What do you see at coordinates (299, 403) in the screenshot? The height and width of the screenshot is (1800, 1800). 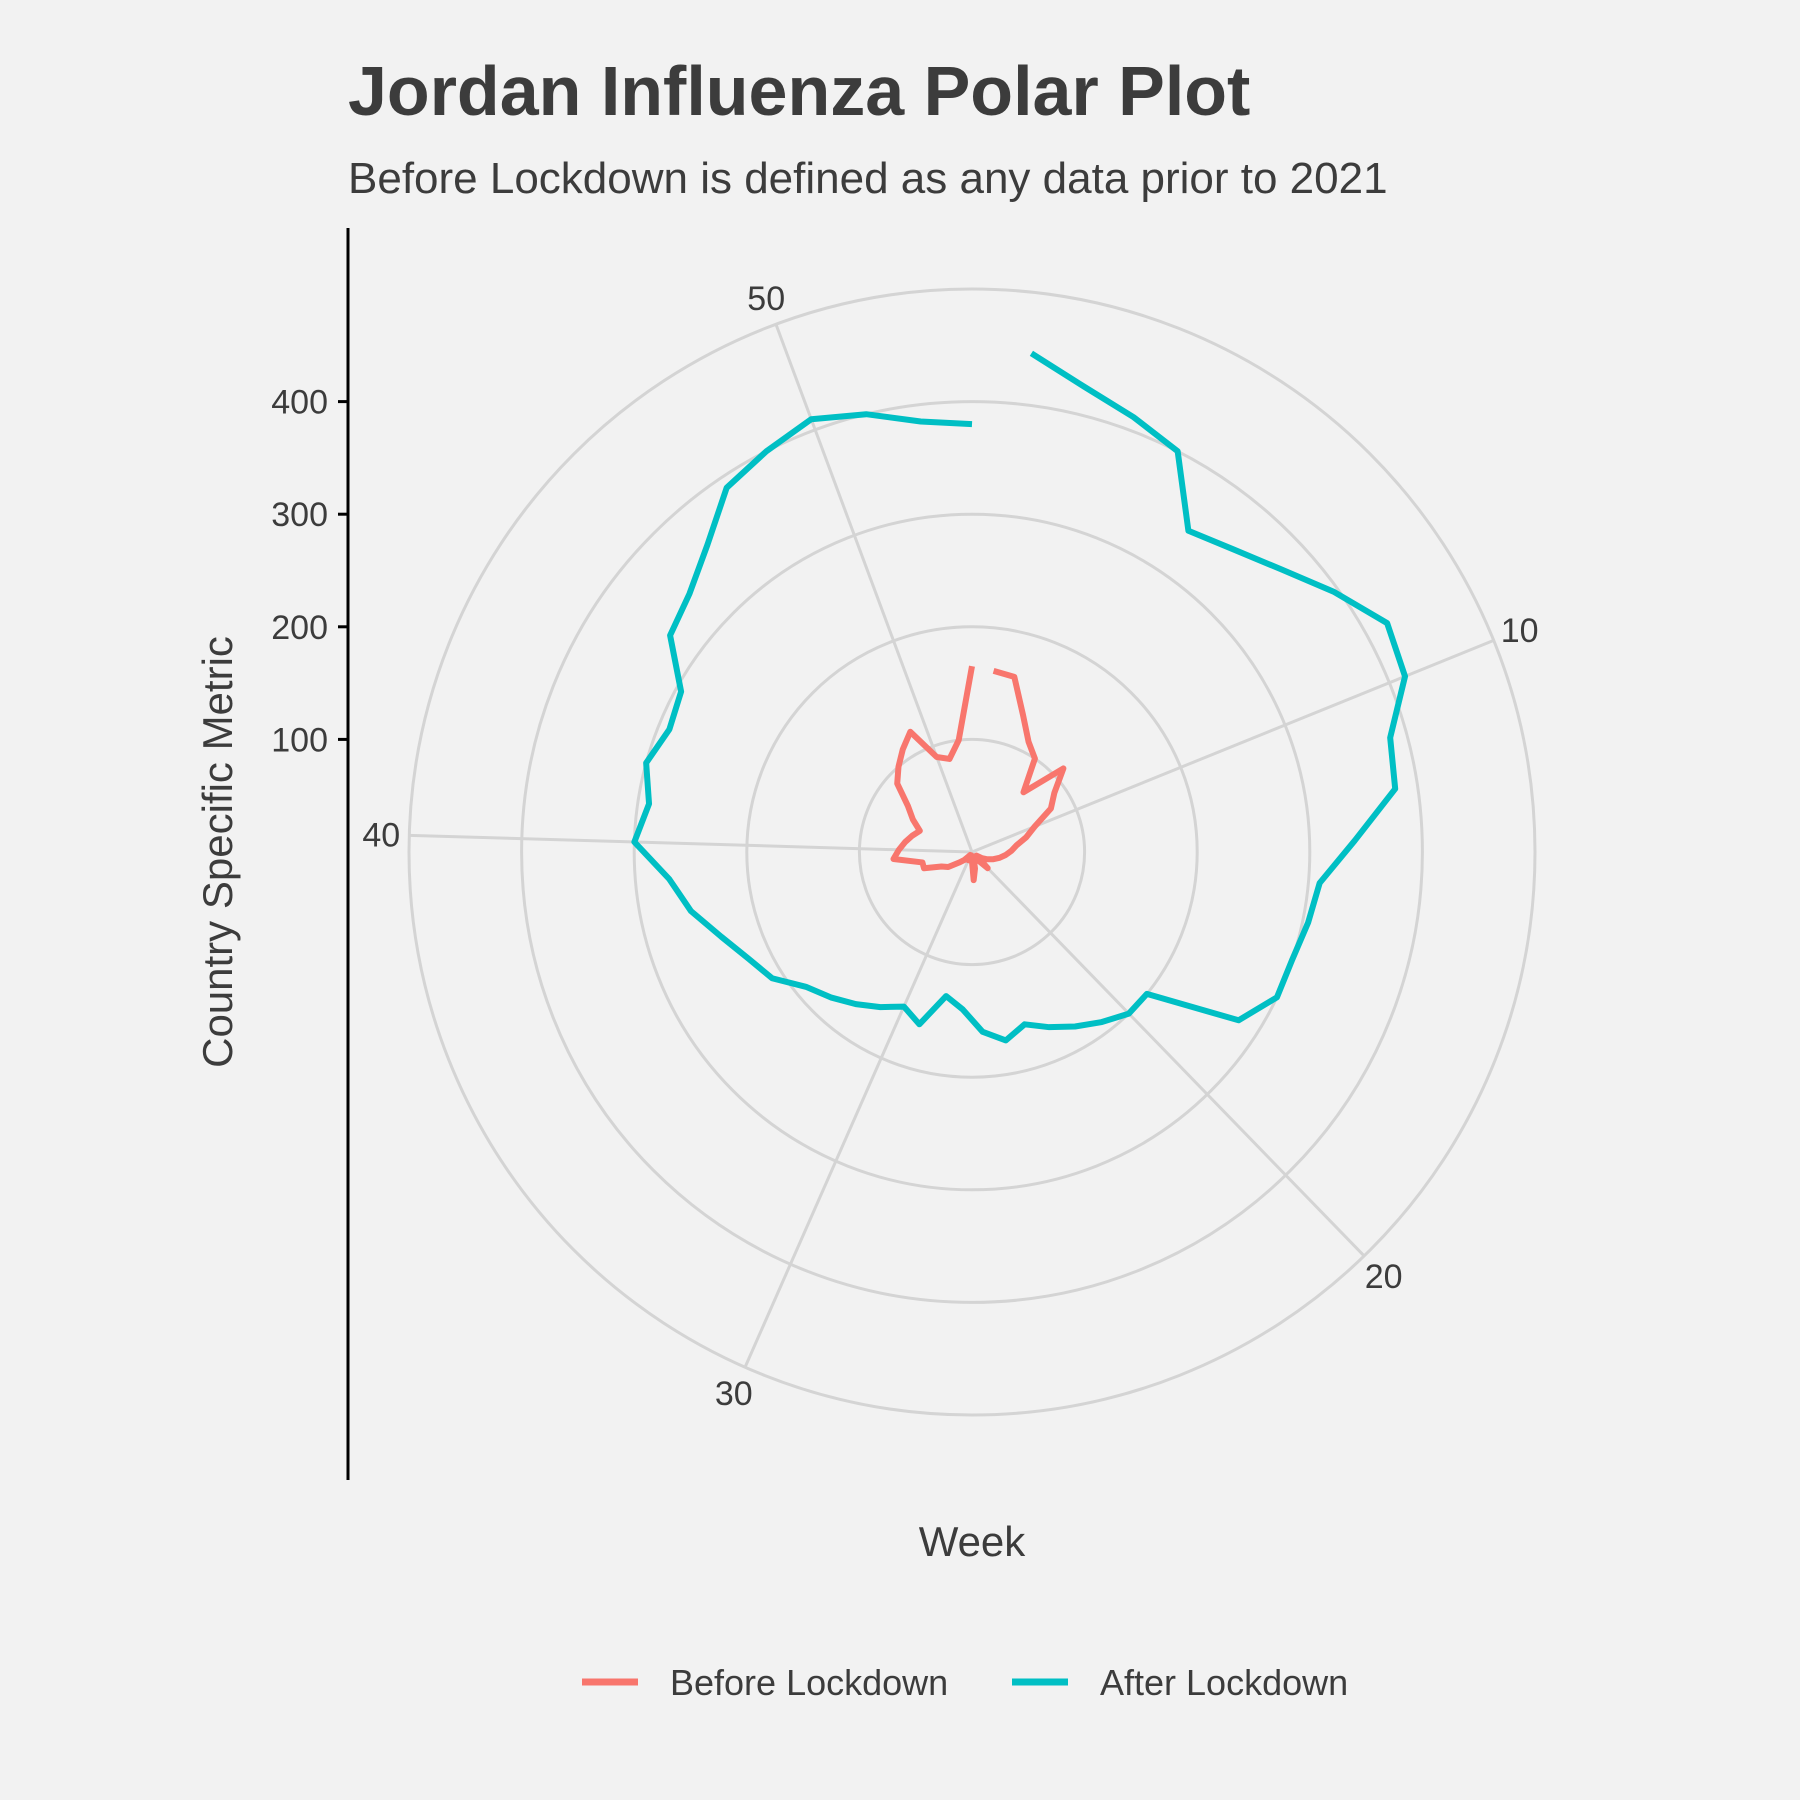 I see `y-tick-label: 400` at bounding box center [299, 403].